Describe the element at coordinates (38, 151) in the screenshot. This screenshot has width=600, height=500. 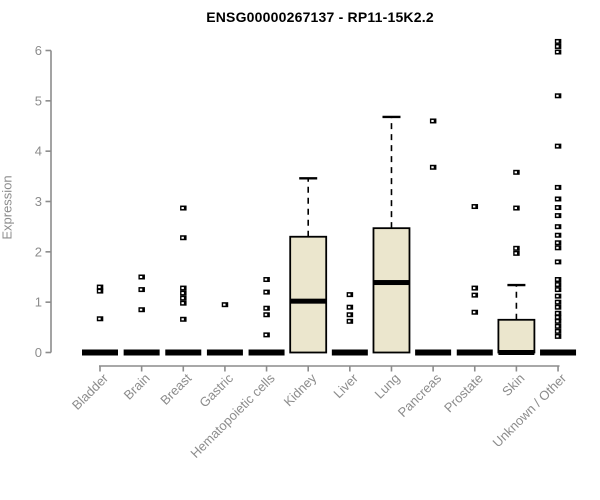
I see `y-tick-label: 4` at that location.